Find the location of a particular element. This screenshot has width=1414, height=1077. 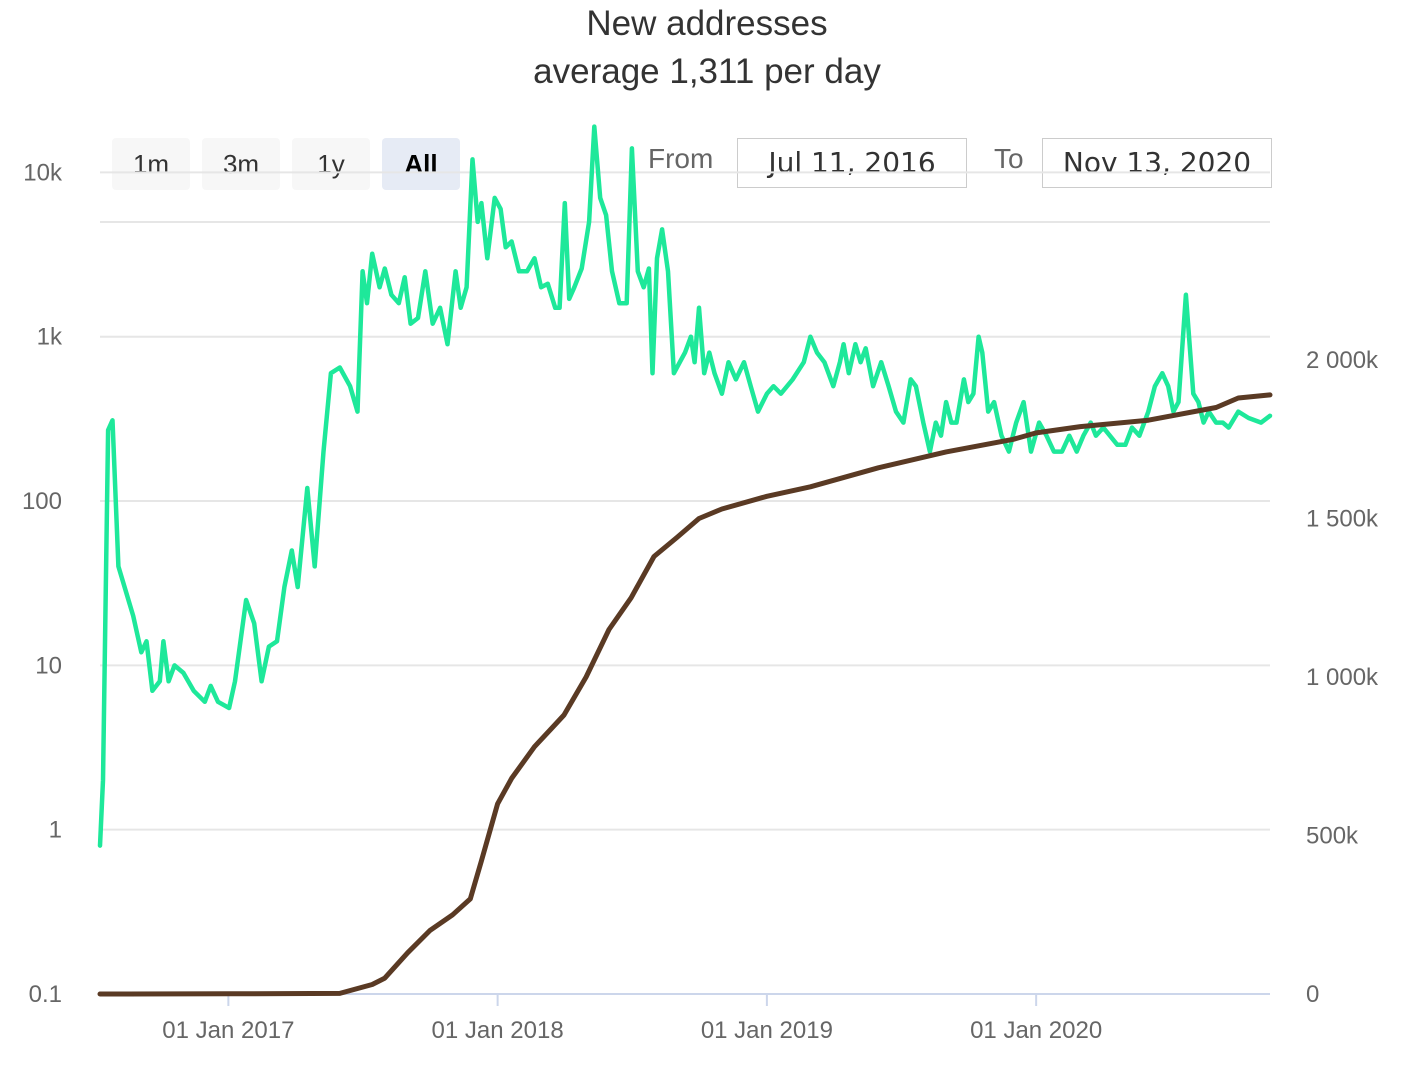

left-y-tick-label: 100 is located at coordinates (42, 501).